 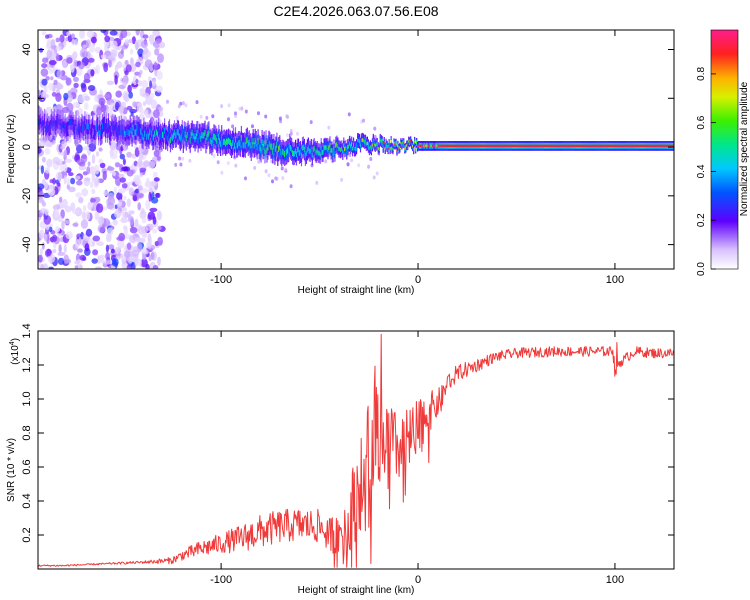 What do you see at coordinates (744, 148) in the screenshot?
I see `colorbar-label: Normalized spectral amplitude` at bounding box center [744, 148].